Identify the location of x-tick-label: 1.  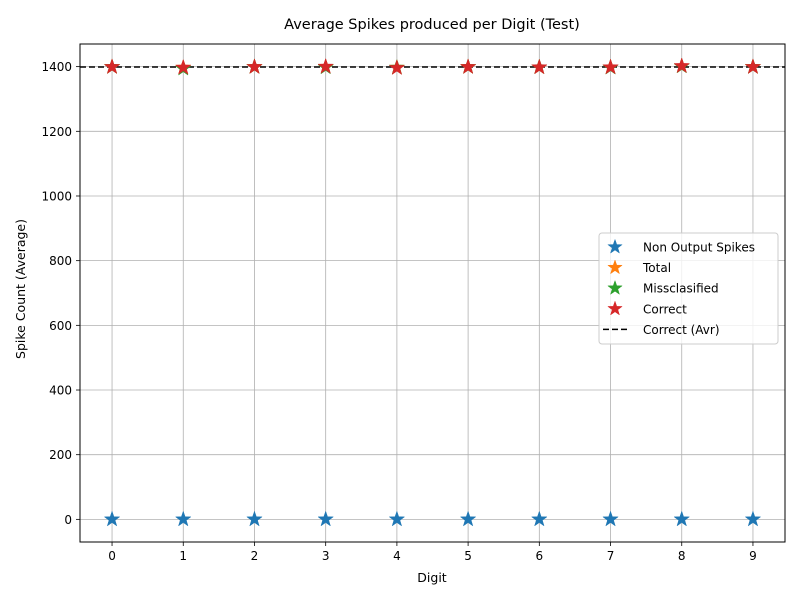
(183, 556).